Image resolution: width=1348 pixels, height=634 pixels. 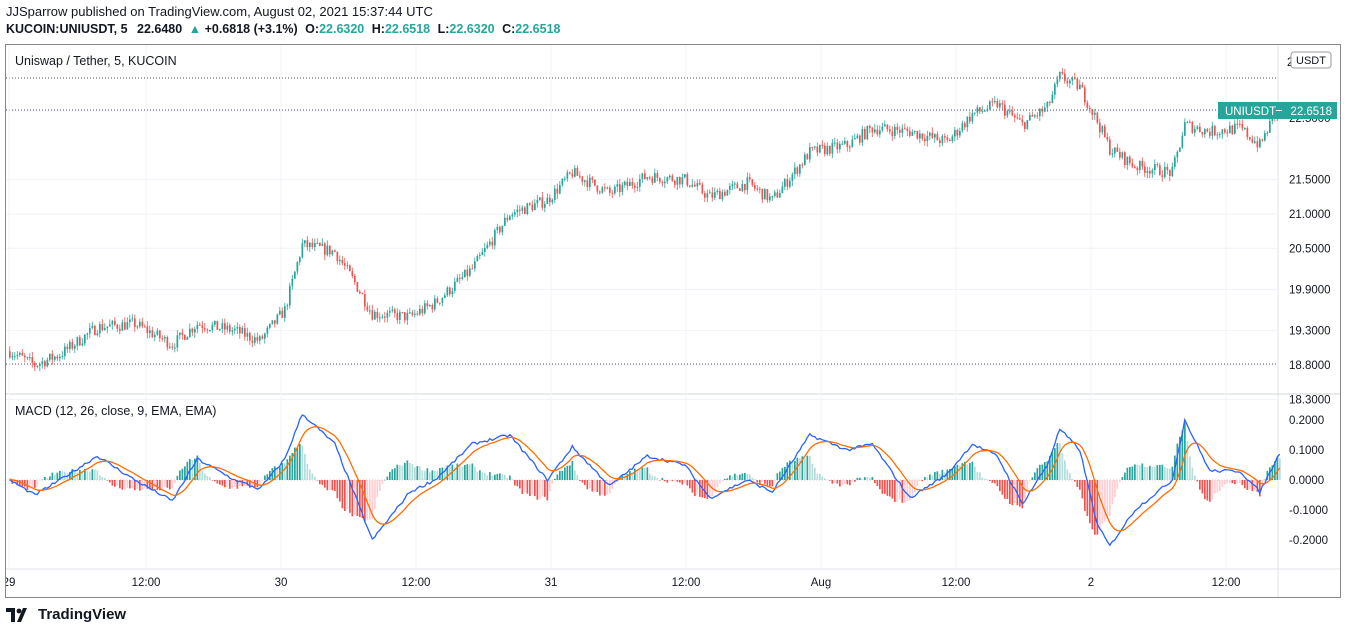 What do you see at coordinates (1311, 60) in the screenshot?
I see `currency-badge: USDT` at bounding box center [1311, 60].